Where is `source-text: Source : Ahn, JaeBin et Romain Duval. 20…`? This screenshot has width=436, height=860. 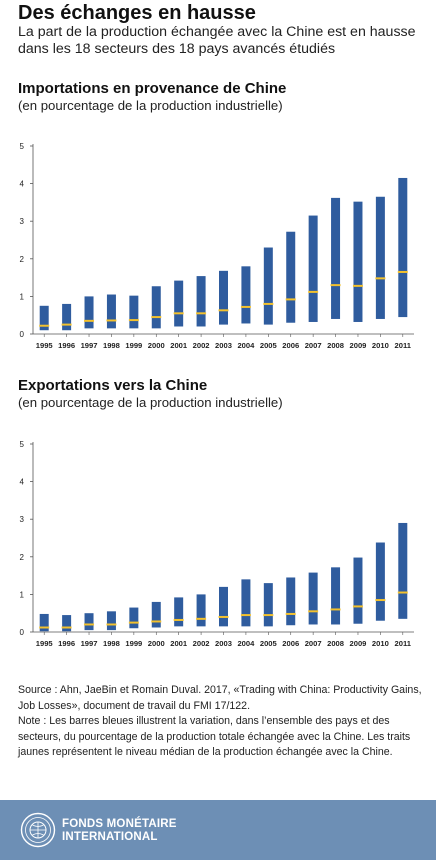
source-text: Source : Ahn, JaeBin et Romain Duval. 20… is located at coordinates (220, 698).